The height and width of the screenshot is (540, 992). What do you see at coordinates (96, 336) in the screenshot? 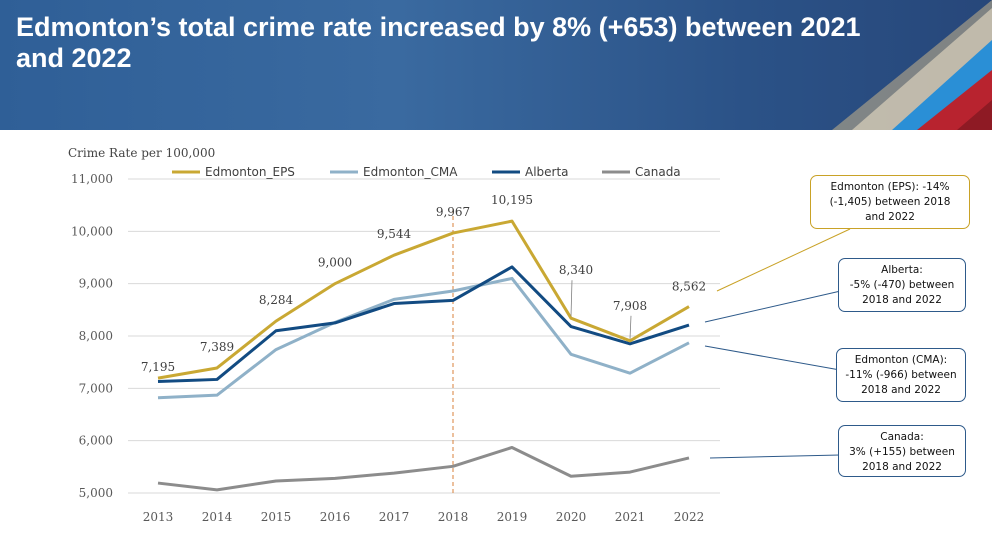
I see `y-tick-label: 8,000` at bounding box center [96, 336].